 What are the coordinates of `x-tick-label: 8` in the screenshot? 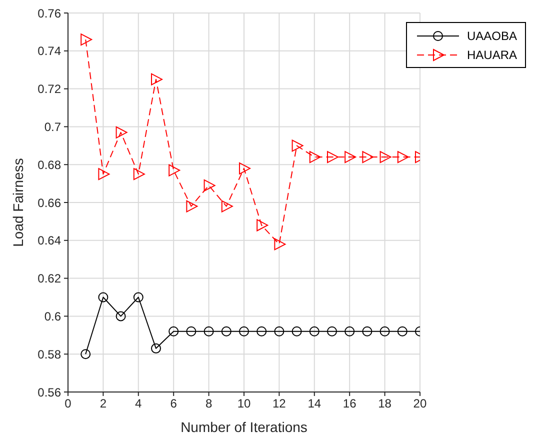 It's located at (208, 403).